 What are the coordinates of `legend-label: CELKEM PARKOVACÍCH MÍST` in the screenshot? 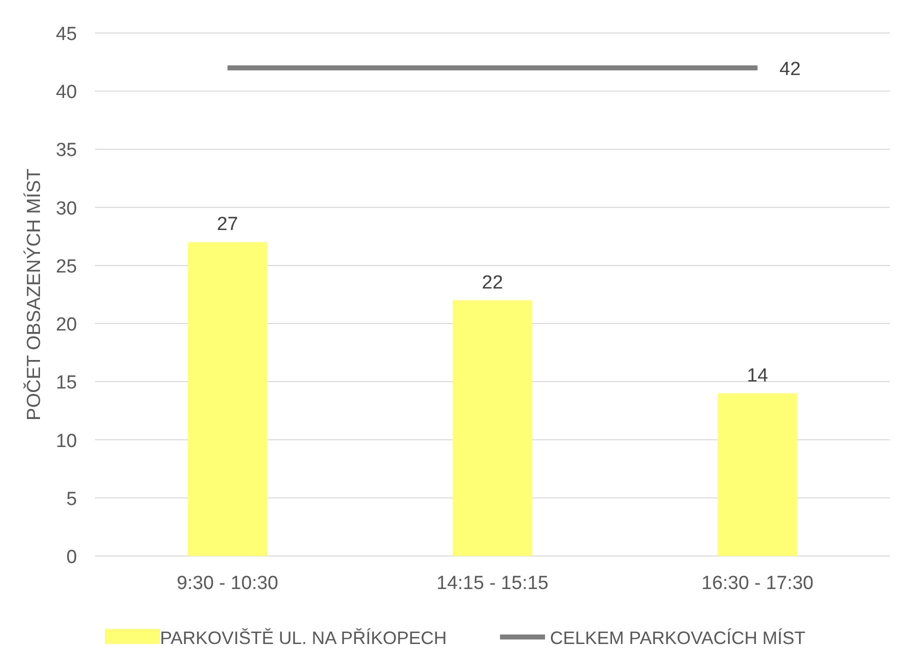 It's located at (678, 638).